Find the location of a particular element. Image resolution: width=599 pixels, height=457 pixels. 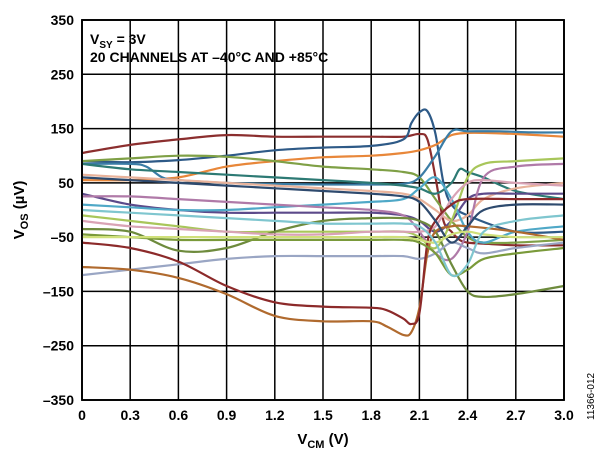

y-tick-label: 250 is located at coordinates (63, 74).